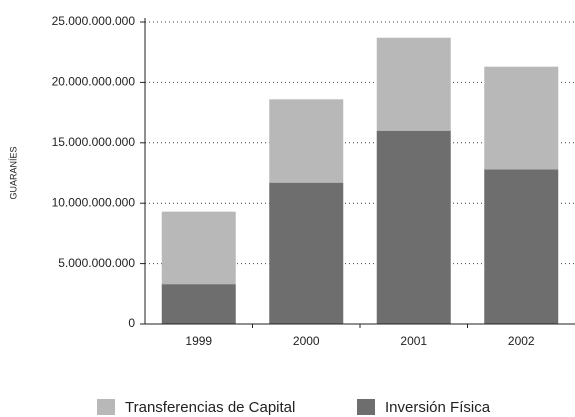  What do you see at coordinates (131, 323) in the screenshot?
I see `y-tick-label: 0` at bounding box center [131, 323].